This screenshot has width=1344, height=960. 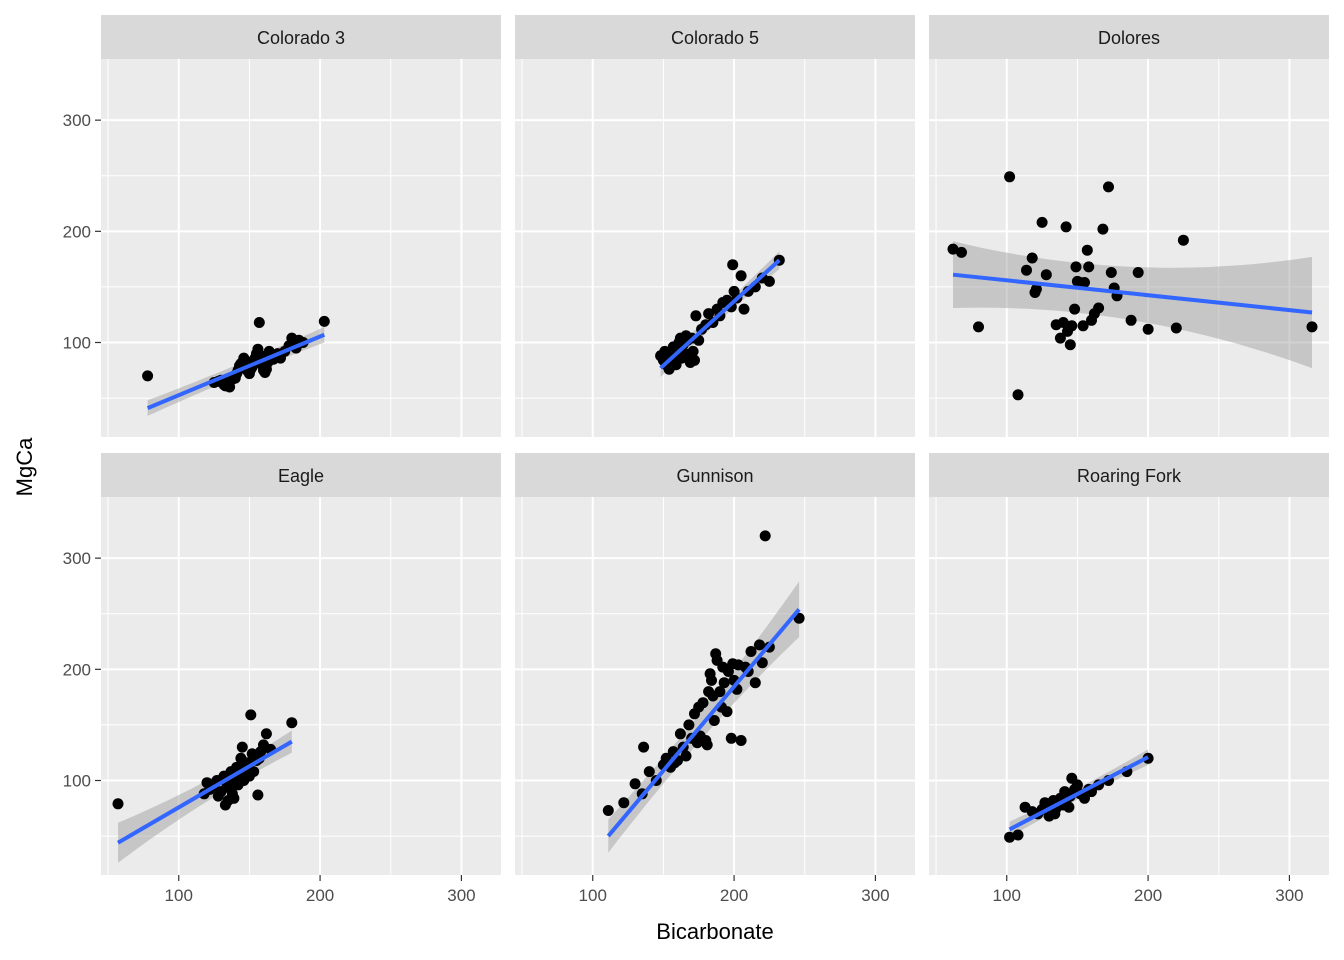 I want to click on x-tick-label: 100, so click(x=1007, y=895).